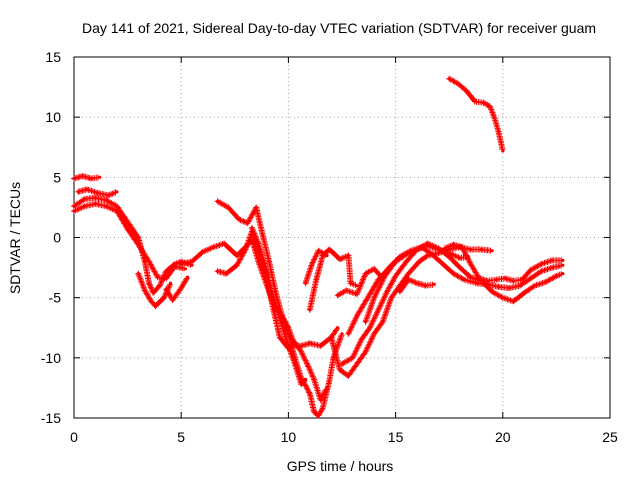  I want to click on x-tick-label: 5, so click(181, 437).